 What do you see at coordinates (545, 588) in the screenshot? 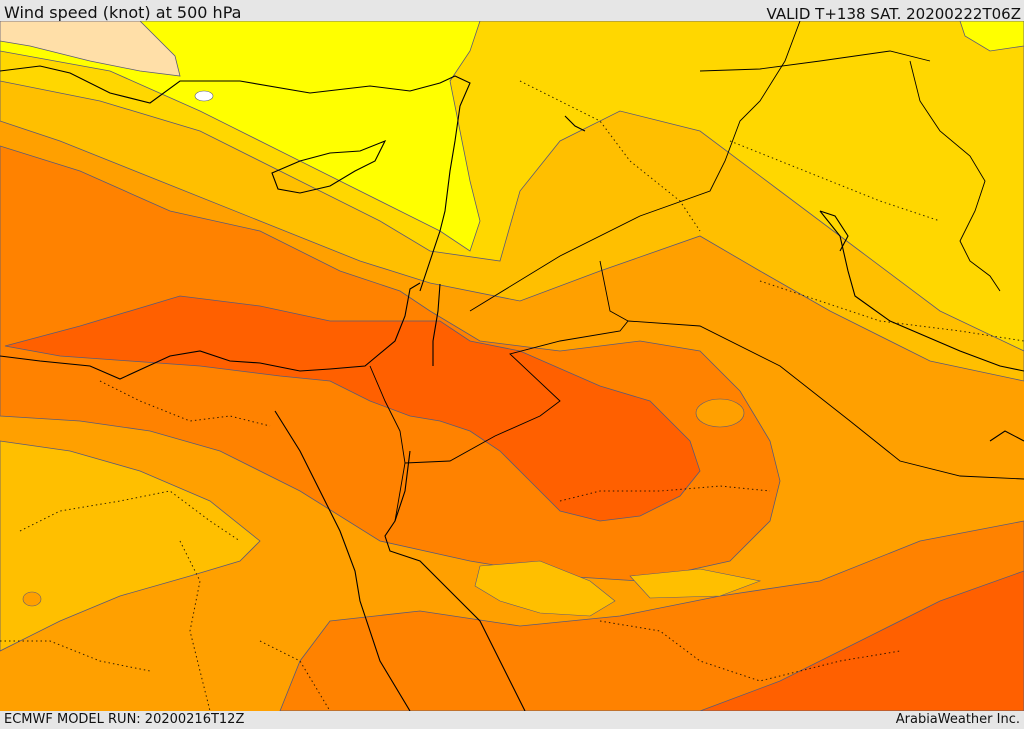
I see `contour-patch-mid-south` at bounding box center [545, 588].